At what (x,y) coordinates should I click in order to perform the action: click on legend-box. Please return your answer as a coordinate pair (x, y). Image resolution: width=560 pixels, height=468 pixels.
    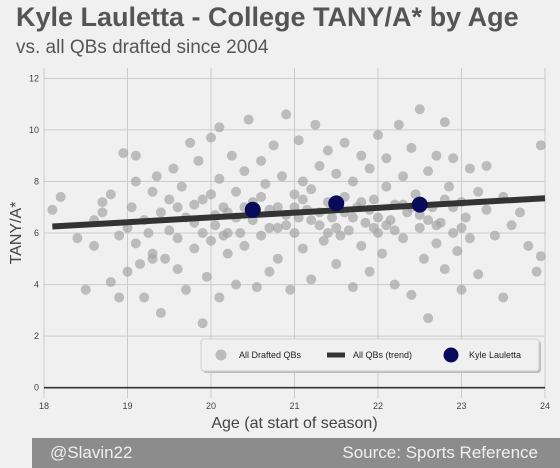
    Looking at the image, I should click on (370, 355).